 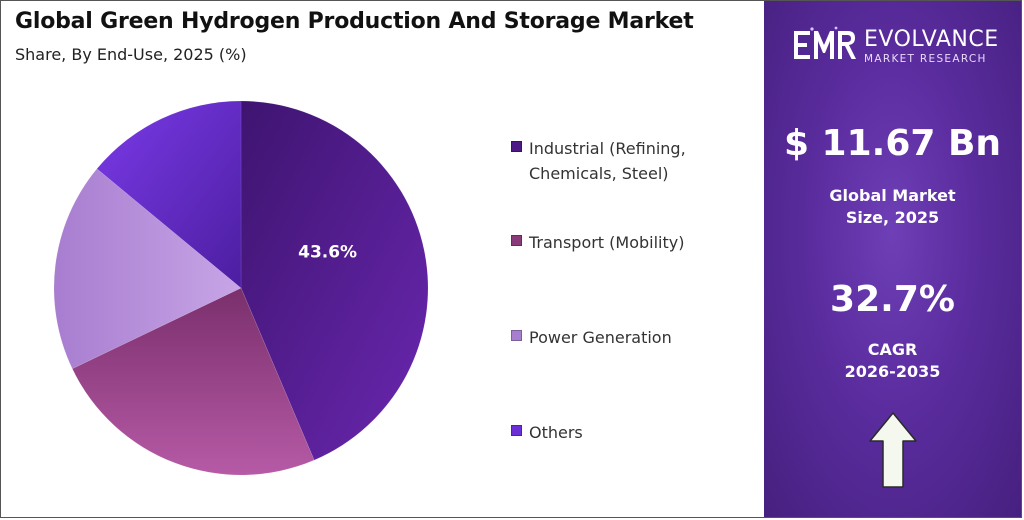 What do you see at coordinates (892, 371) in the screenshot?
I see `cagr-label-line2: 2026-2035` at bounding box center [892, 371].